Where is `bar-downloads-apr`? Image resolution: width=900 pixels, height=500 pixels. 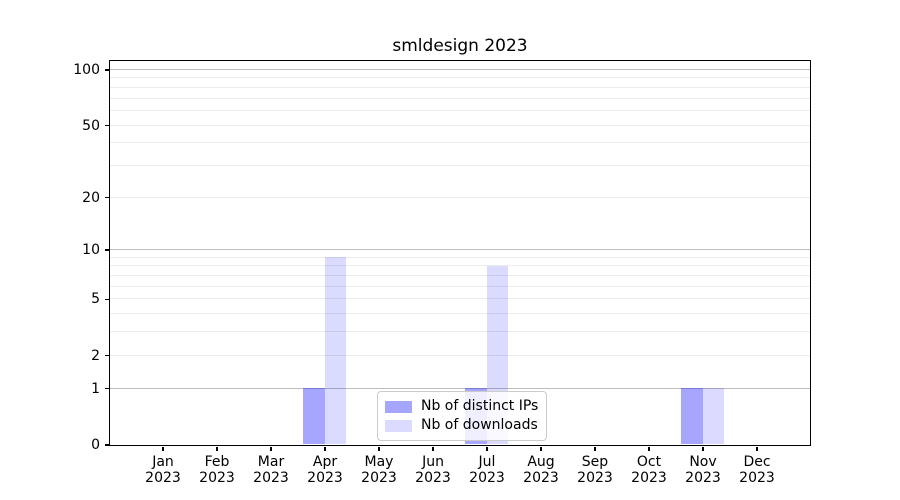
bar-downloads-apr is located at coordinates (335, 351).